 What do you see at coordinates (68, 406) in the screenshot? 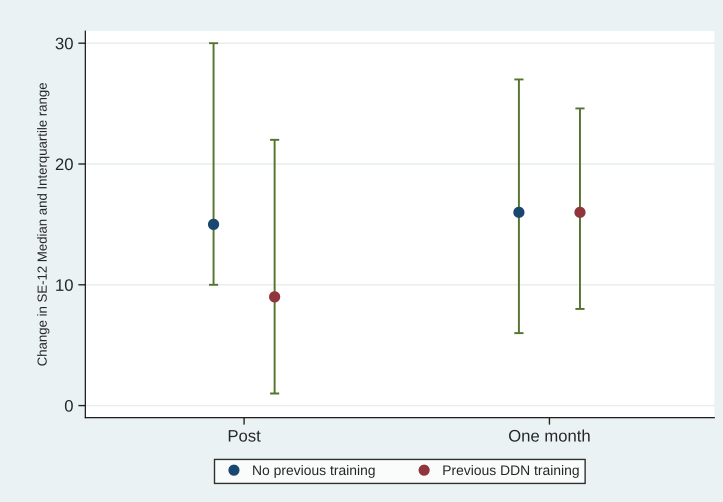
I see `y-tick-label: 0` at bounding box center [68, 406].